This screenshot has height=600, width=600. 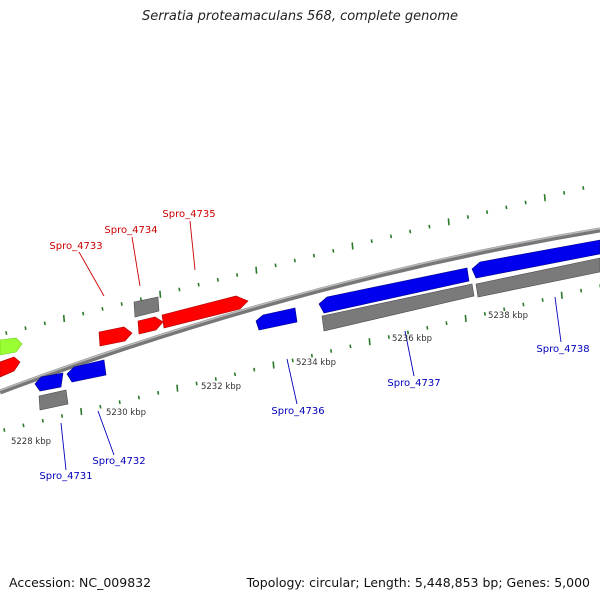 What do you see at coordinates (188, 214) in the screenshot?
I see `gene-label-spro-4735: Spro_4735` at bounding box center [188, 214].